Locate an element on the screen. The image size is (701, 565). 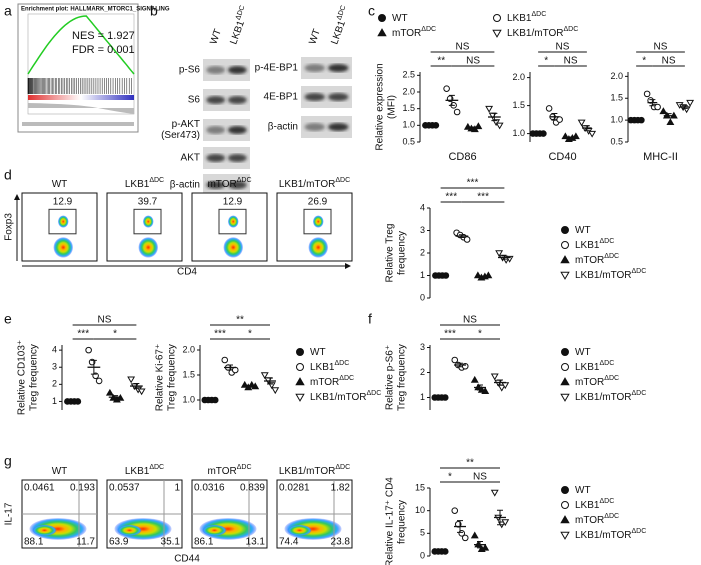
quadrant-frequency: 88.1 is located at coordinates (34, 542).